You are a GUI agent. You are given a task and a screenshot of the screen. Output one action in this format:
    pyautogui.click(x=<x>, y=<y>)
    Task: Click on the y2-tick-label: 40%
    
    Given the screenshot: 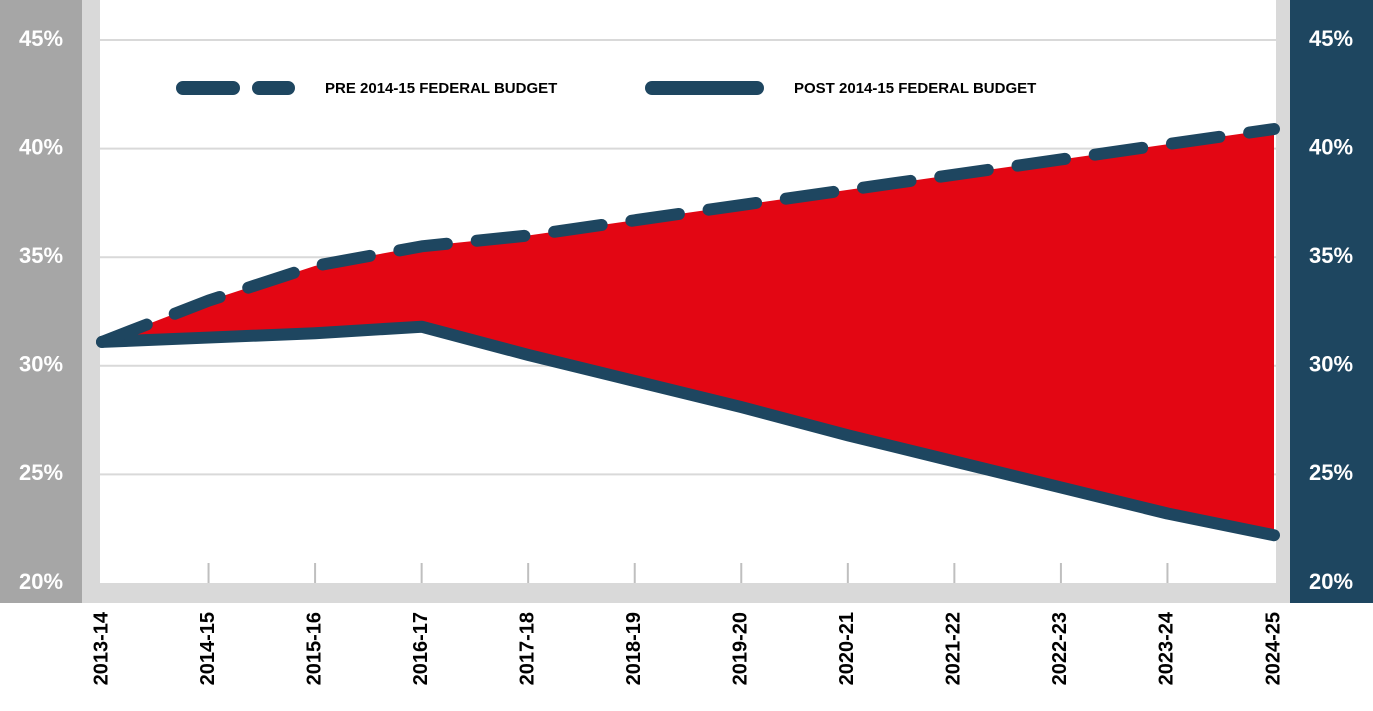 What is the action you would take?
    pyautogui.click(x=1331, y=146)
    